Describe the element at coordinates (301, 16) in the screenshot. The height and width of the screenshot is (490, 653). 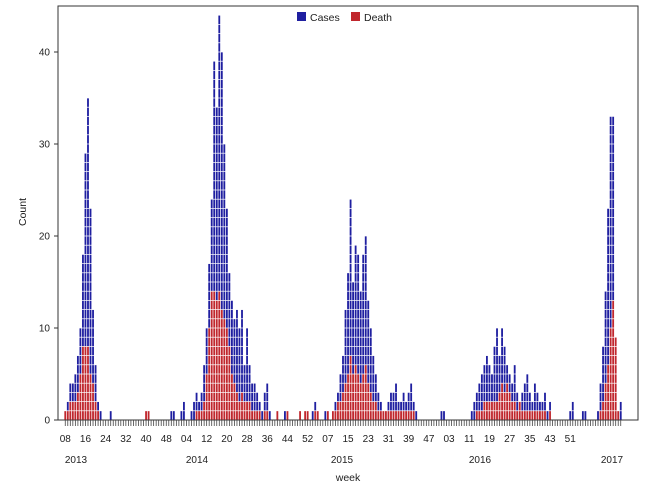
I see `legend-swatch-cases` at that location.